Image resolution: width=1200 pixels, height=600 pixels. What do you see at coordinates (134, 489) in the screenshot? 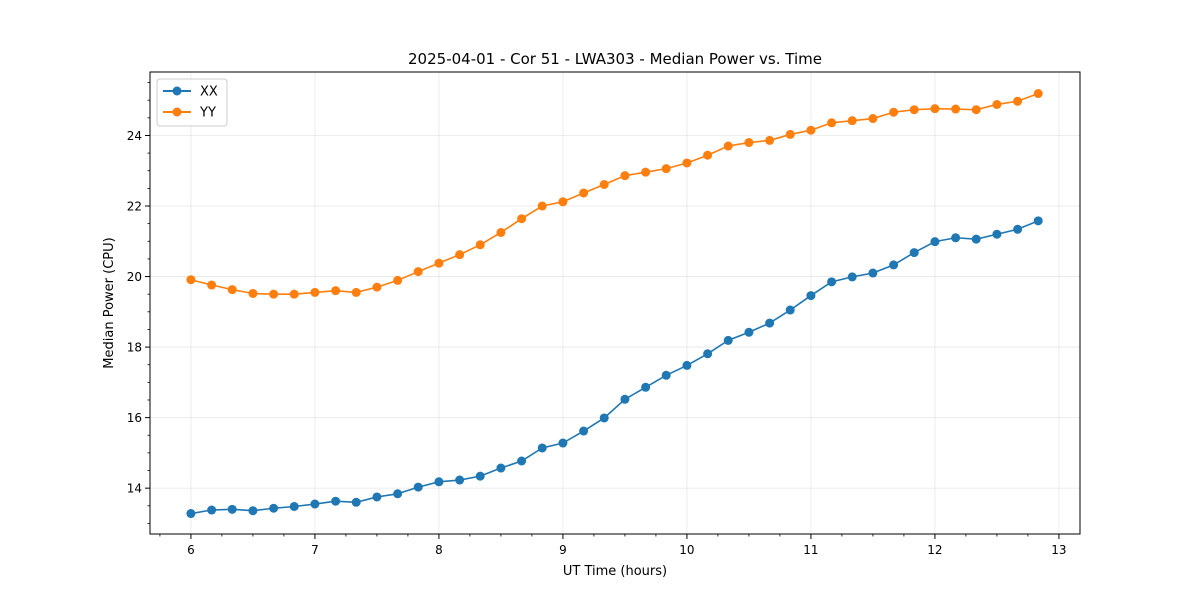
I see `y-tick-label: 14` at bounding box center [134, 489].